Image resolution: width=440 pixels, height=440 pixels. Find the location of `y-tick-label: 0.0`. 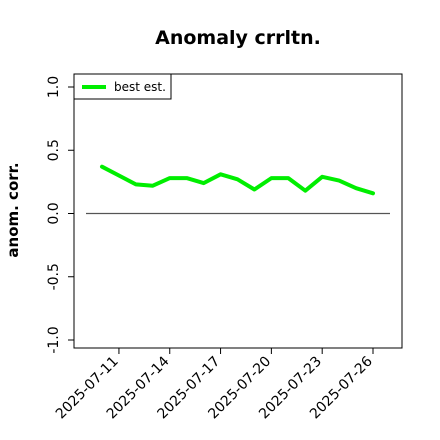

y-tick-label: 0.0 is located at coordinates (54, 213).